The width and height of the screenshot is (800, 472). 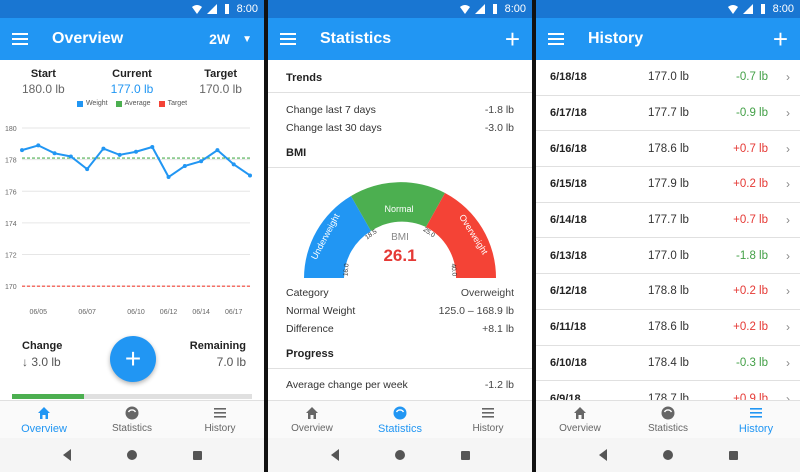 What do you see at coordinates (616, 38) in the screenshot?
I see `page-title: History` at bounding box center [616, 38].